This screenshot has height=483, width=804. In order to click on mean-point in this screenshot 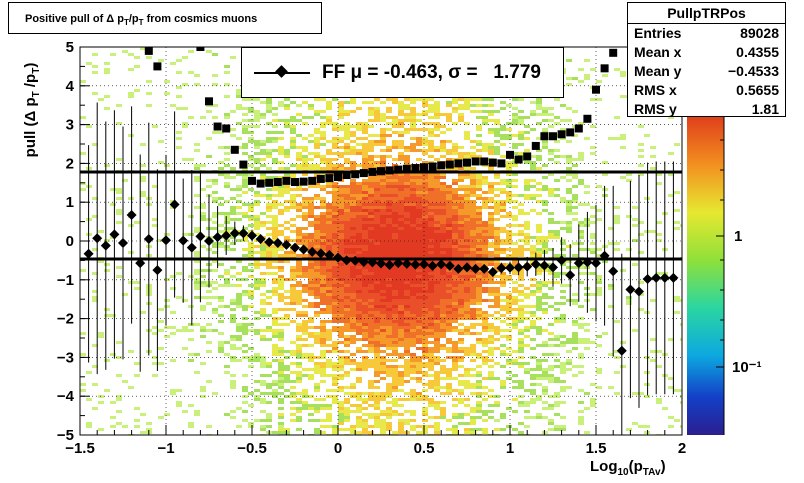, I will do `click(97, 238)`.